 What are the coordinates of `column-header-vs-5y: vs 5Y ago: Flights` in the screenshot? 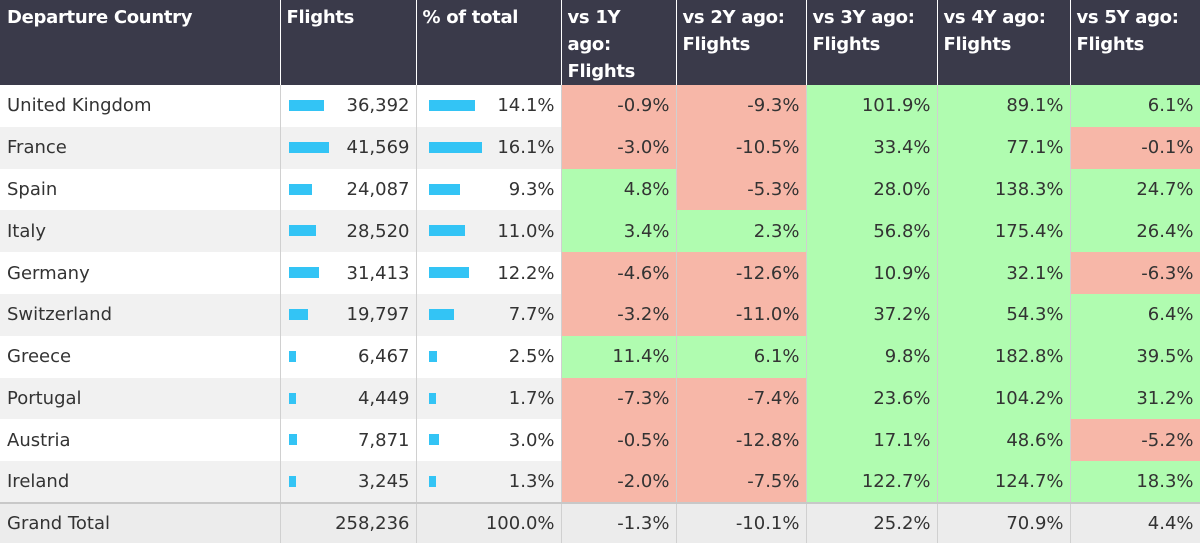 It's located at (1135, 42).